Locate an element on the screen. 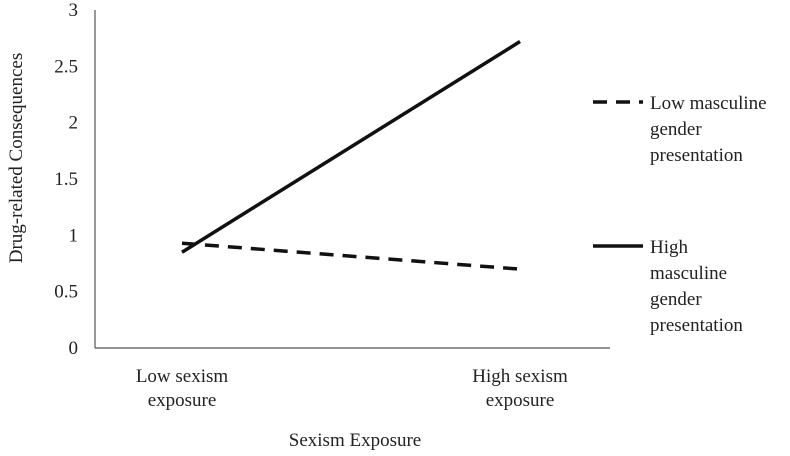  y-axis-title: Drug-related Consequences is located at coordinates (16, 158).